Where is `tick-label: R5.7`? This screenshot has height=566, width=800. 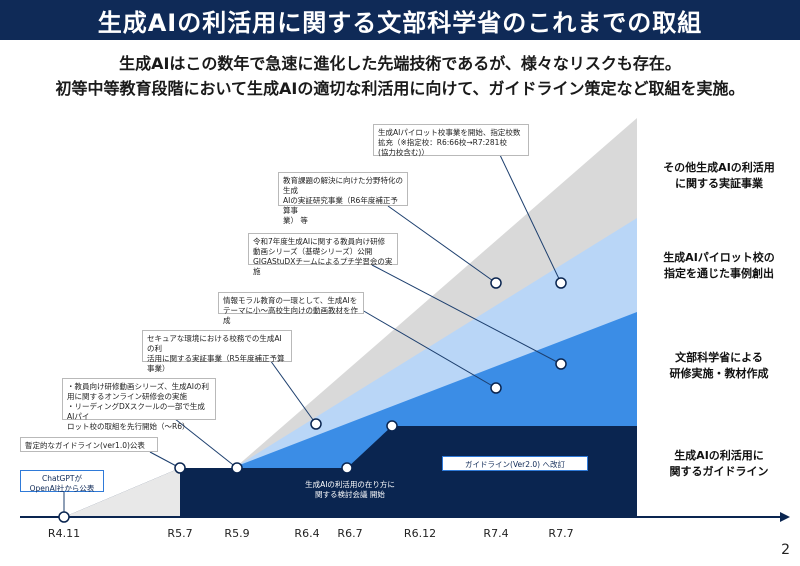 tick-label: R5.7 is located at coordinates (180, 533).